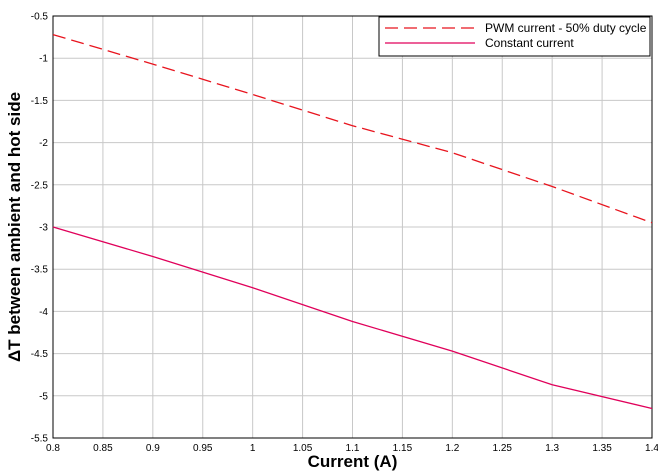 This screenshot has width=658, height=473. I want to click on x-tick-label: 1.25, so click(503, 448).